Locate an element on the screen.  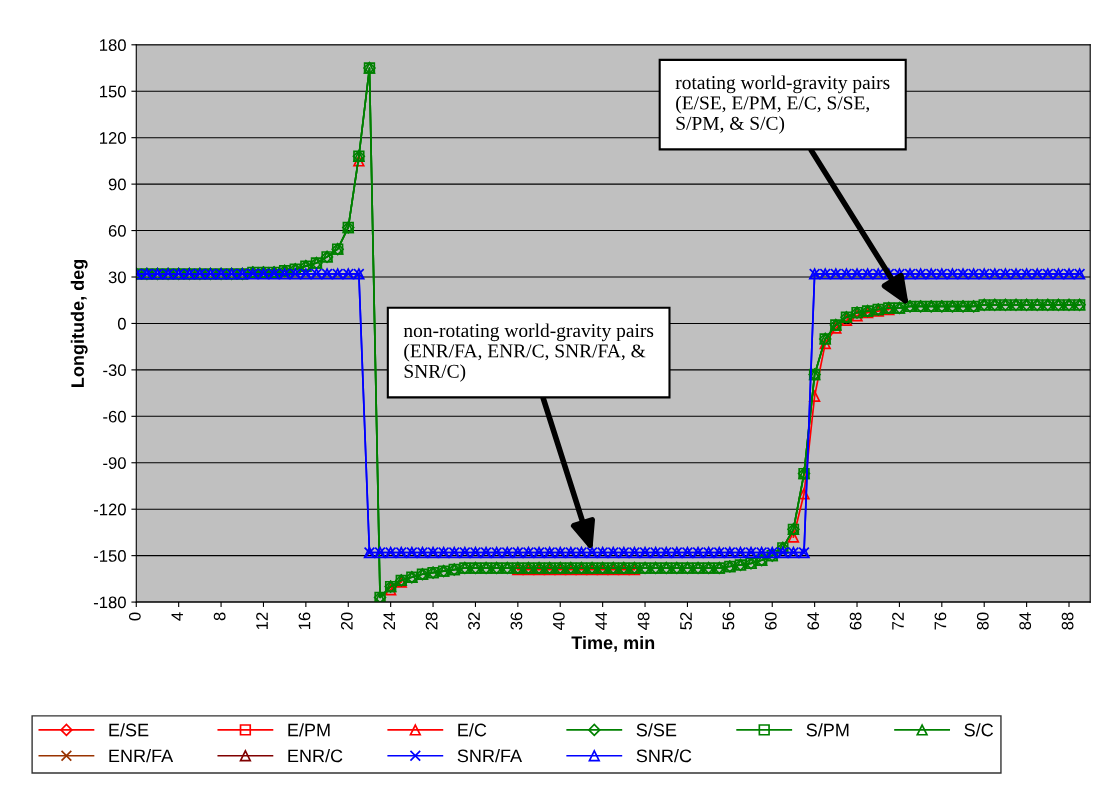
x-tick-label: 4 is located at coordinates (177, 616).